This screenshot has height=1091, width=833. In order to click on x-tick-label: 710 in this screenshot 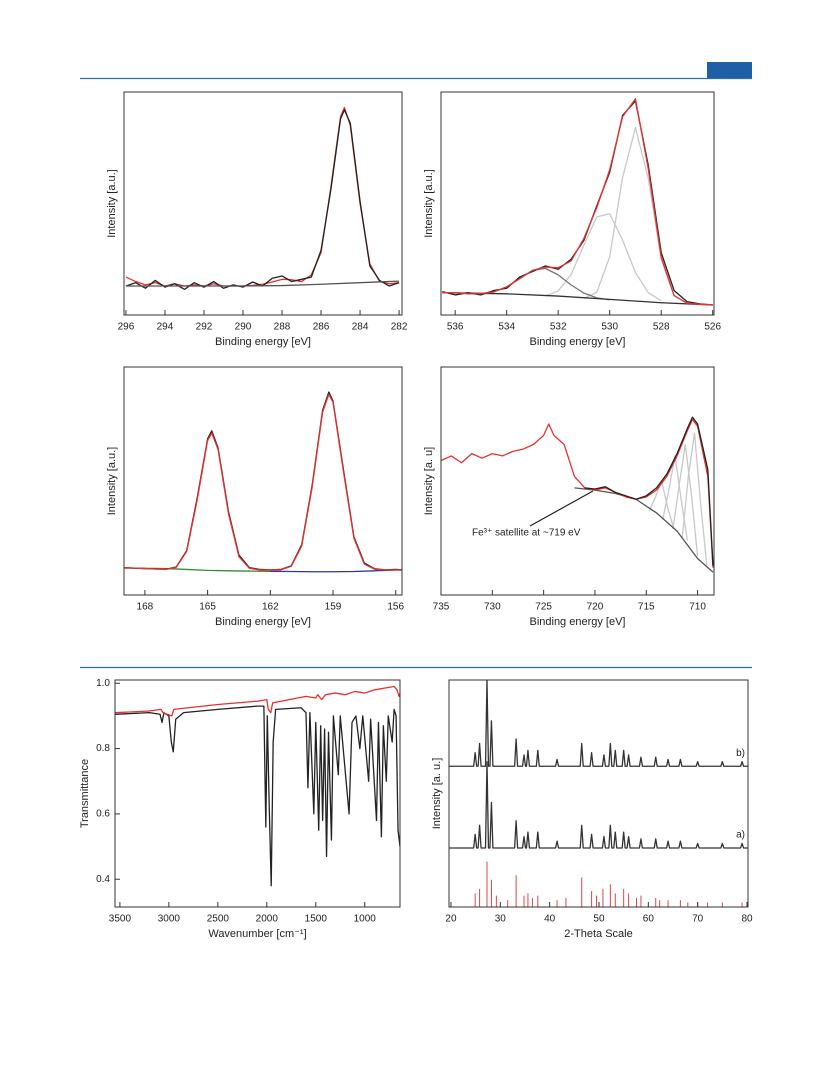, I will do `click(697, 607)`.